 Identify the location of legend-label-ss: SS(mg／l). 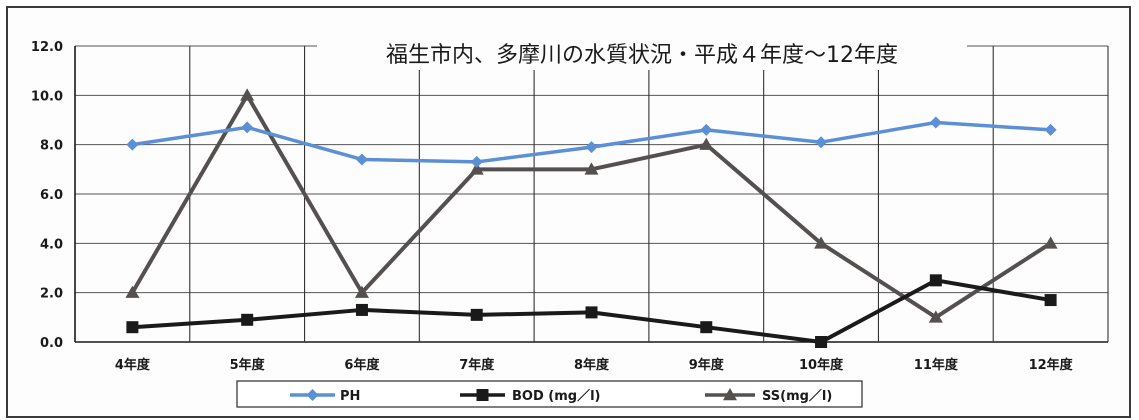
(797, 396).